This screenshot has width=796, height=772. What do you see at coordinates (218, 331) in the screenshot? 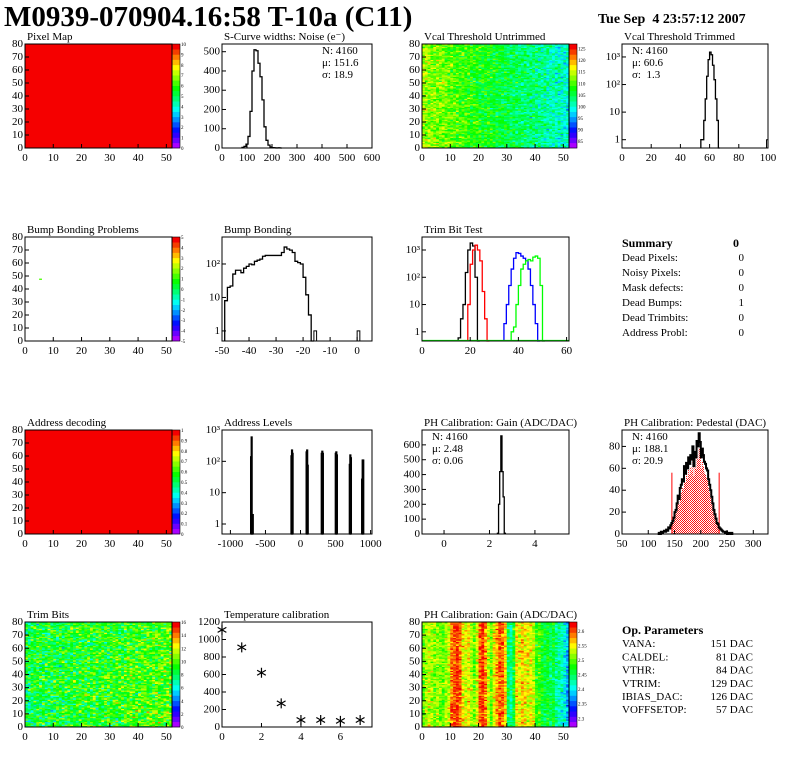
I see `y-tick-label: 1` at bounding box center [218, 331].